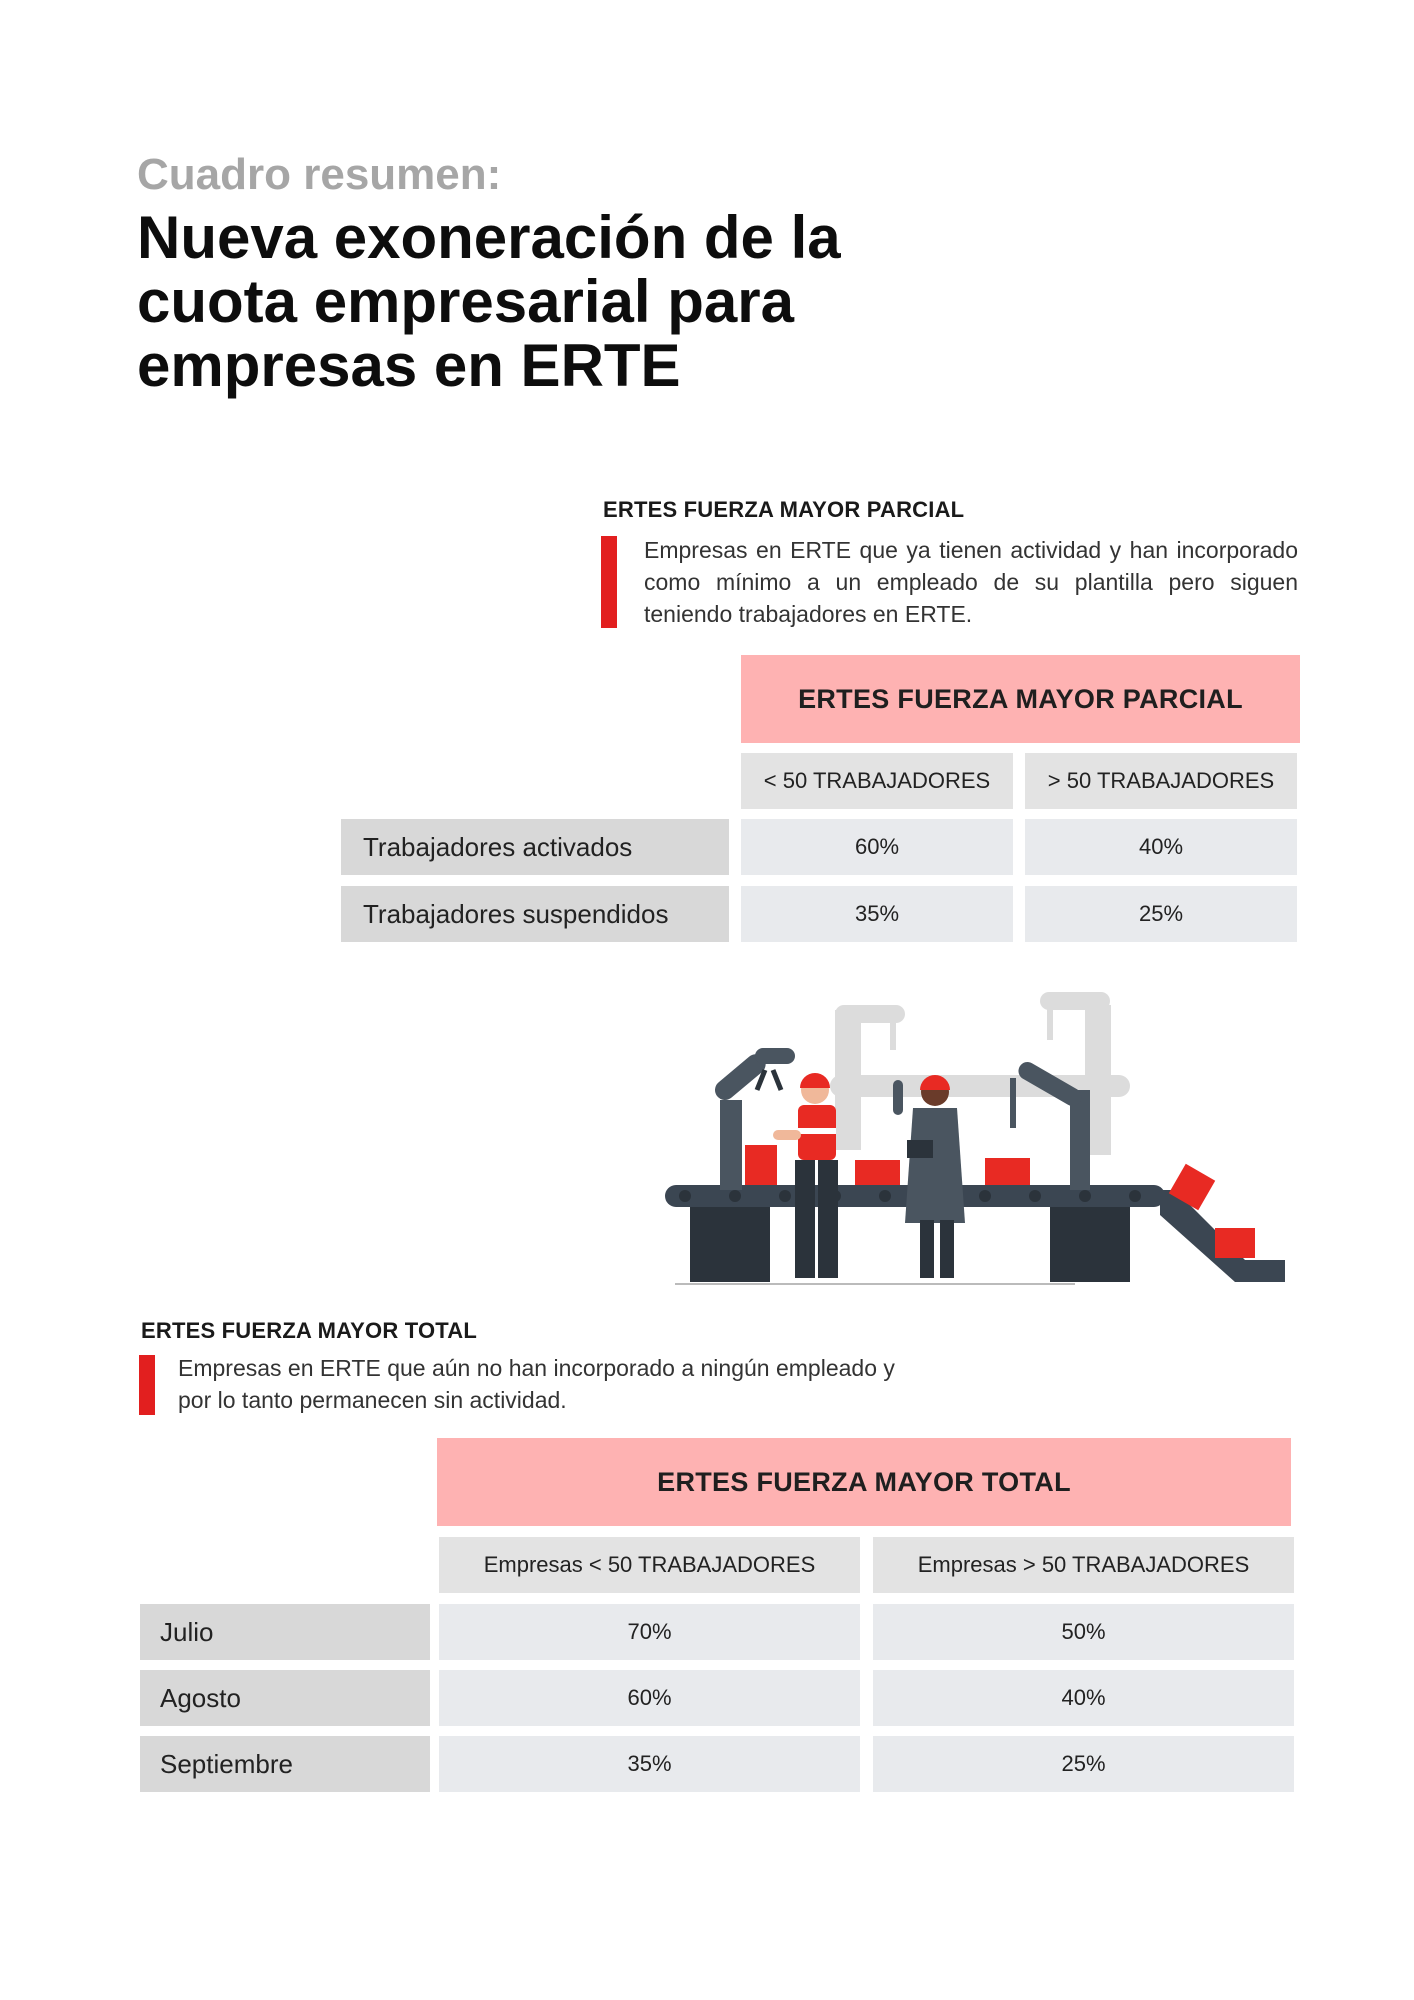 The width and height of the screenshot is (1414, 2000). I want to click on total-value-cell: 70%, so click(649, 1632).